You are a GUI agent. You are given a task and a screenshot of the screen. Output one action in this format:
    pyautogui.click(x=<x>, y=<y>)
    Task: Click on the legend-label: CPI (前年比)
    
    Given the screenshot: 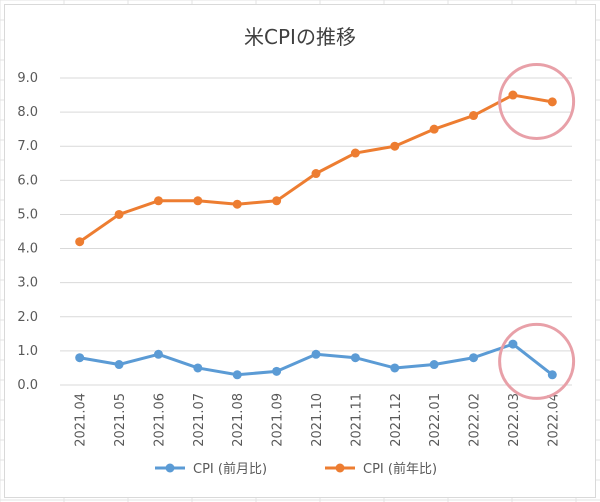 What is the action you would take?
    pyautogui.click(x=400, y=469)
    